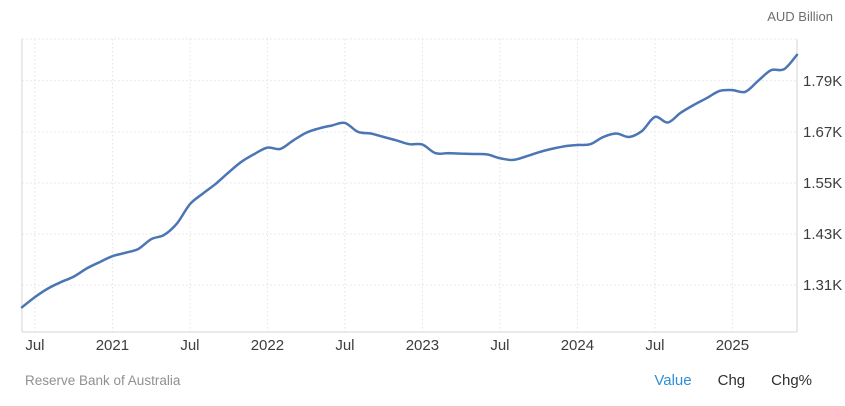 The width and height of the screenshot is (845, 406). Describe the element at coordinates (823, 183) in the screenshot. I see `y-tick-label: 1.55K` at that location.